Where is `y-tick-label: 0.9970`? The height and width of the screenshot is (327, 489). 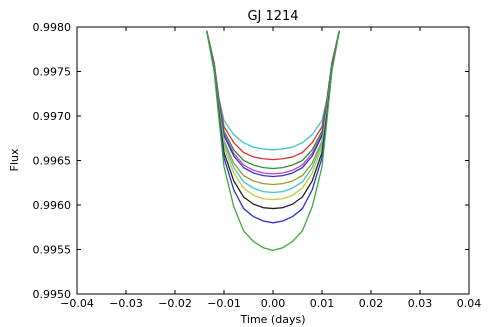
y-tick-label: 0.9970 is located at coordinates (52, 116).